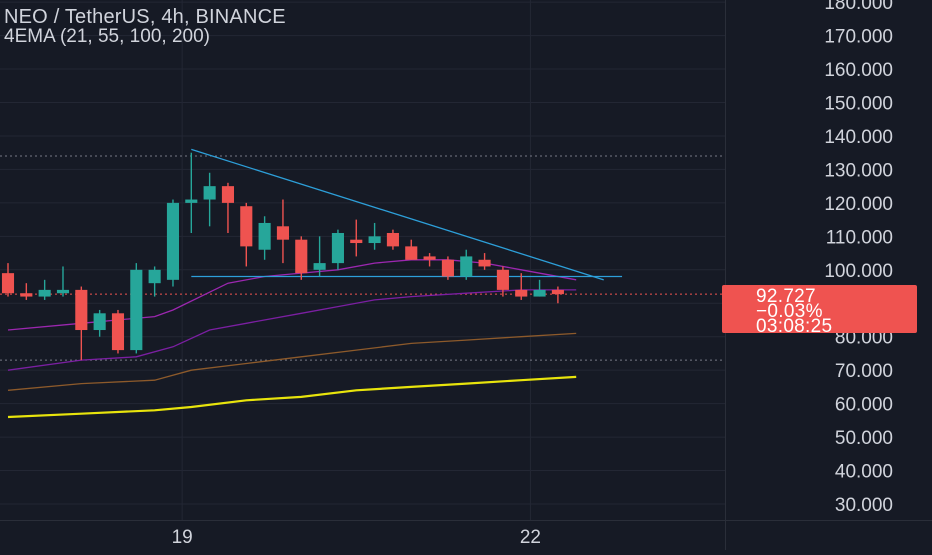 The image size is (932, 555). Describe the element at coordinates (864, 371) in the screenshot. I see `price-tick-label: 70.000` at that location.